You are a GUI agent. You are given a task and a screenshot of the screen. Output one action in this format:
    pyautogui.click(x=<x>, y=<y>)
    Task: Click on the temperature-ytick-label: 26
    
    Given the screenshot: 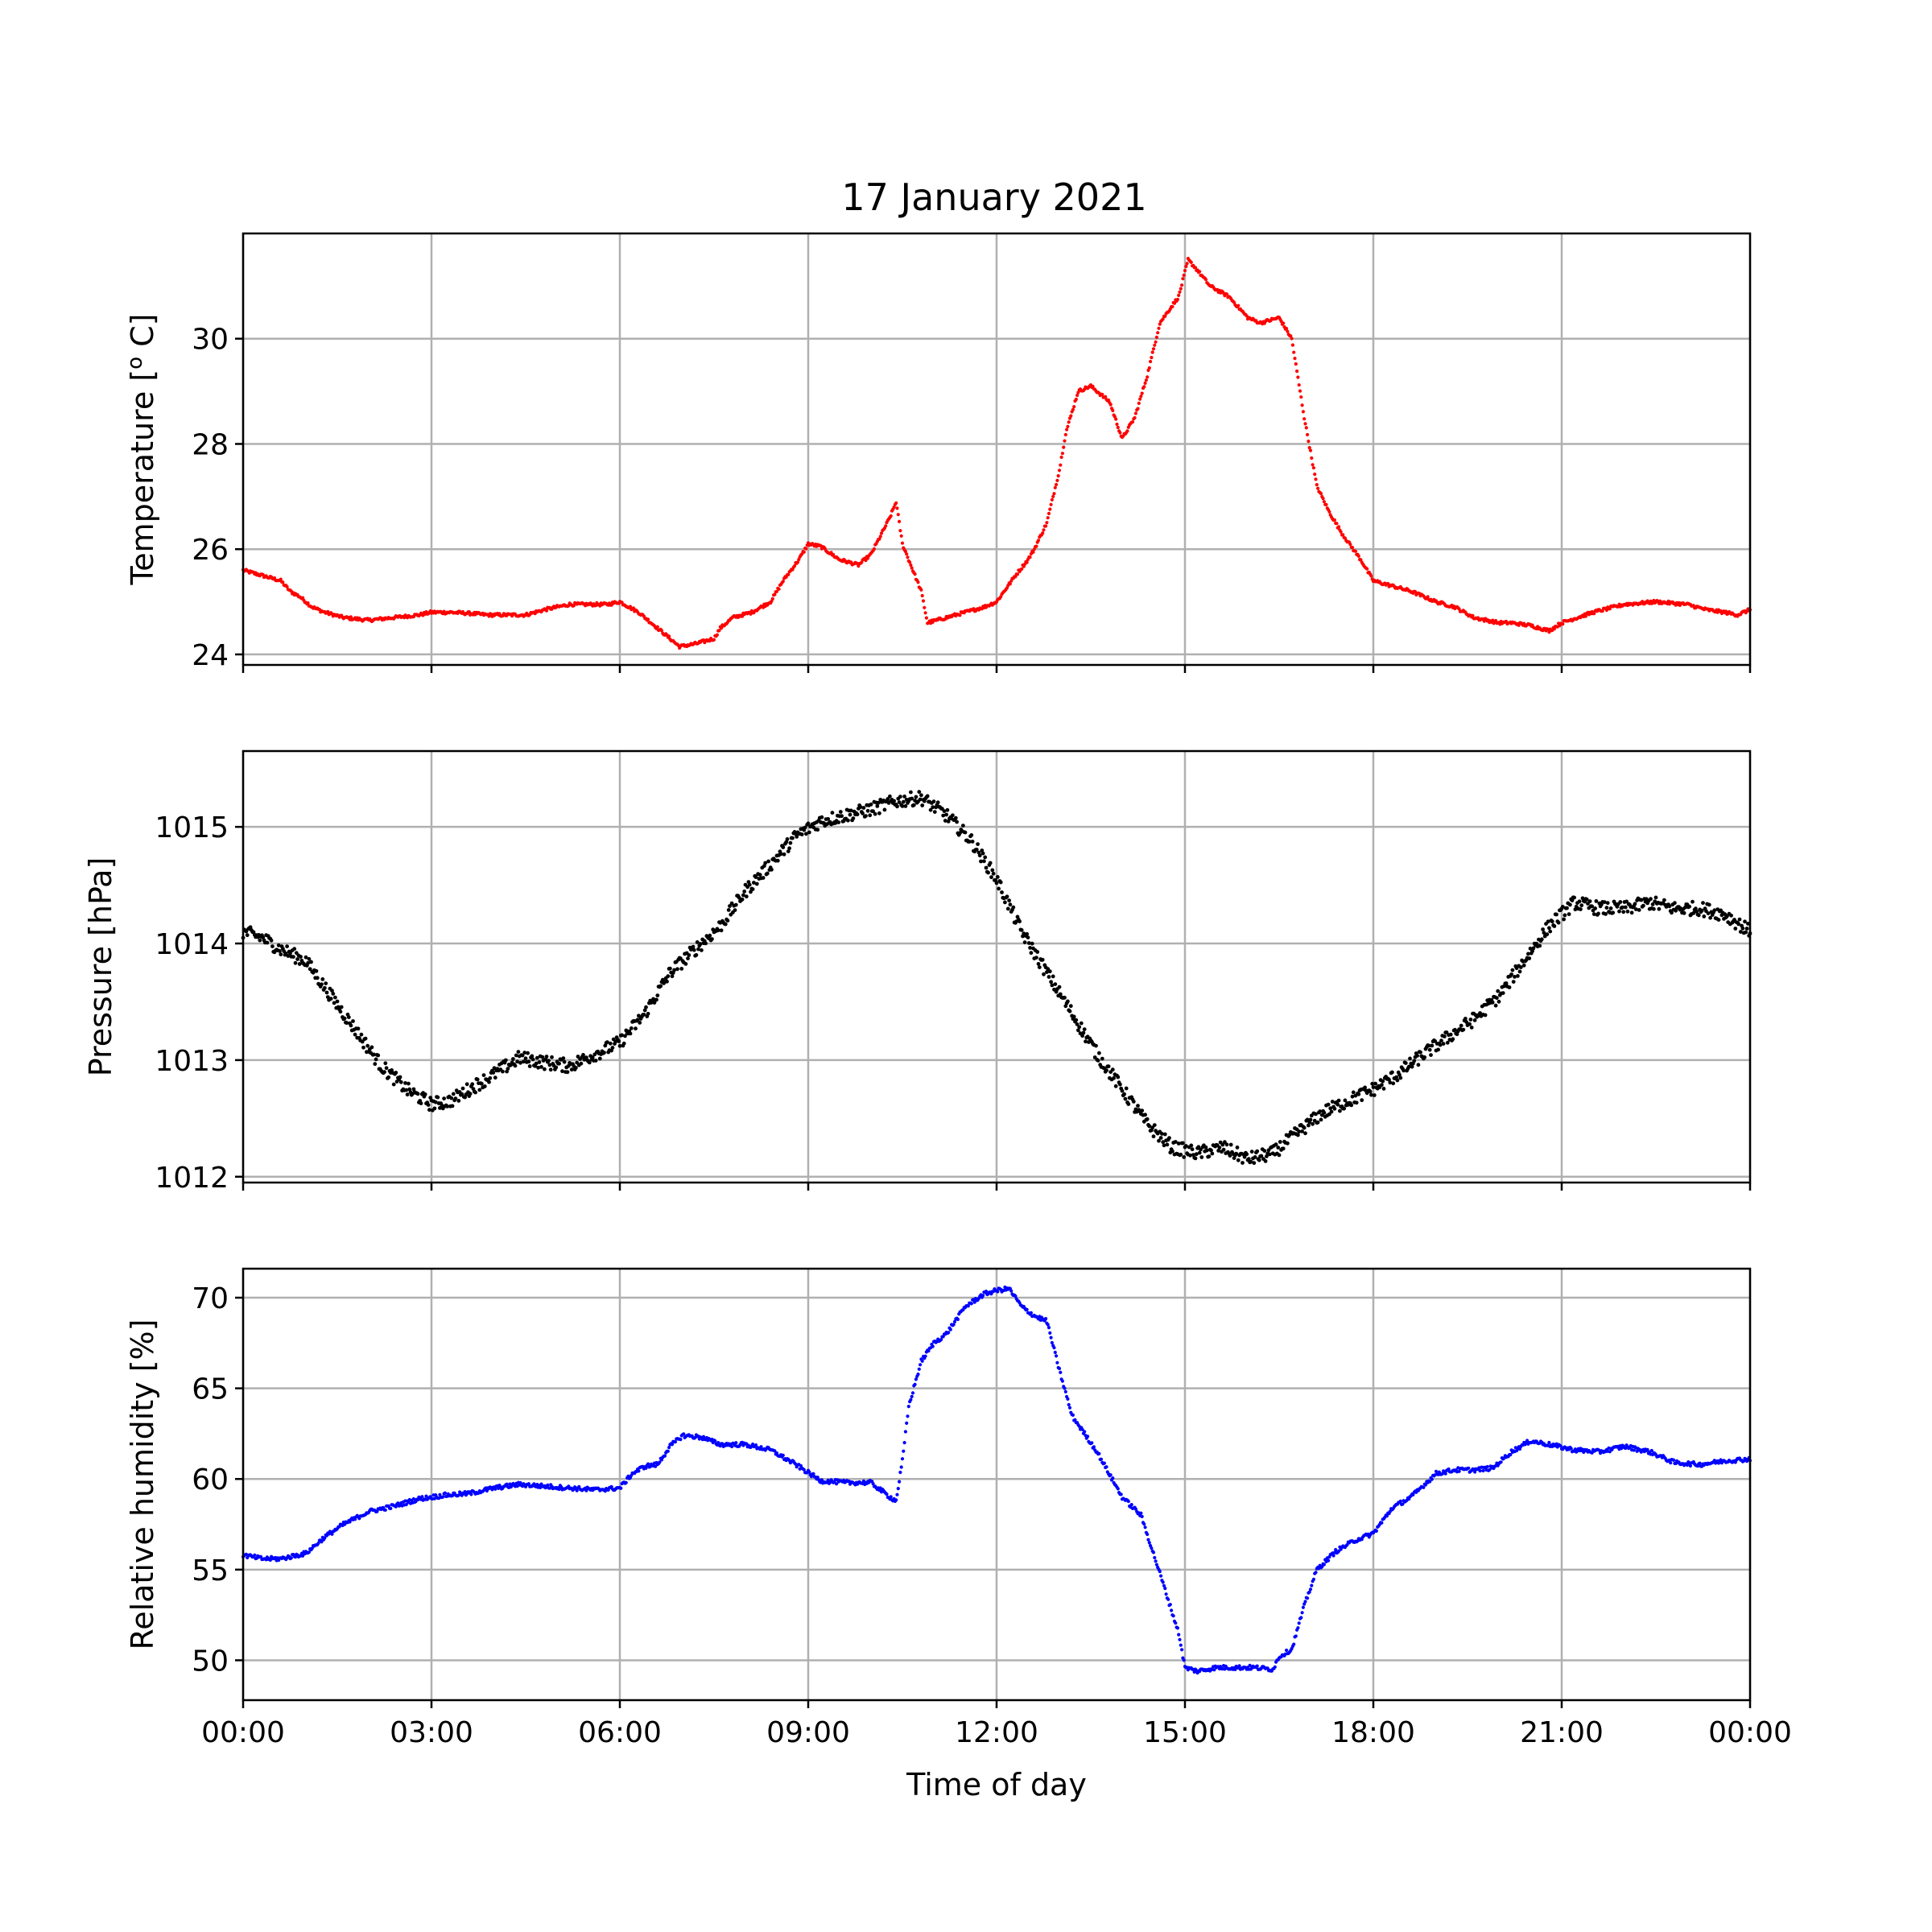 What is the action you would take?
    pyautogui.click(x=211, y=550)
    